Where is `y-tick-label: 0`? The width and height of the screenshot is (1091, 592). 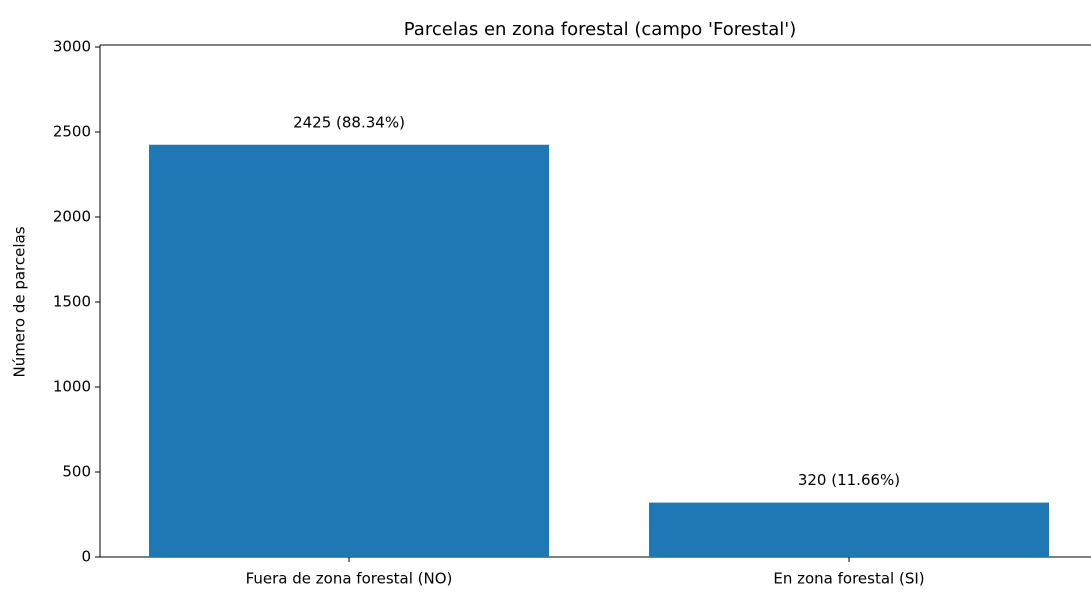
y-tick-label: 0 is located at coordinates (86, 557).